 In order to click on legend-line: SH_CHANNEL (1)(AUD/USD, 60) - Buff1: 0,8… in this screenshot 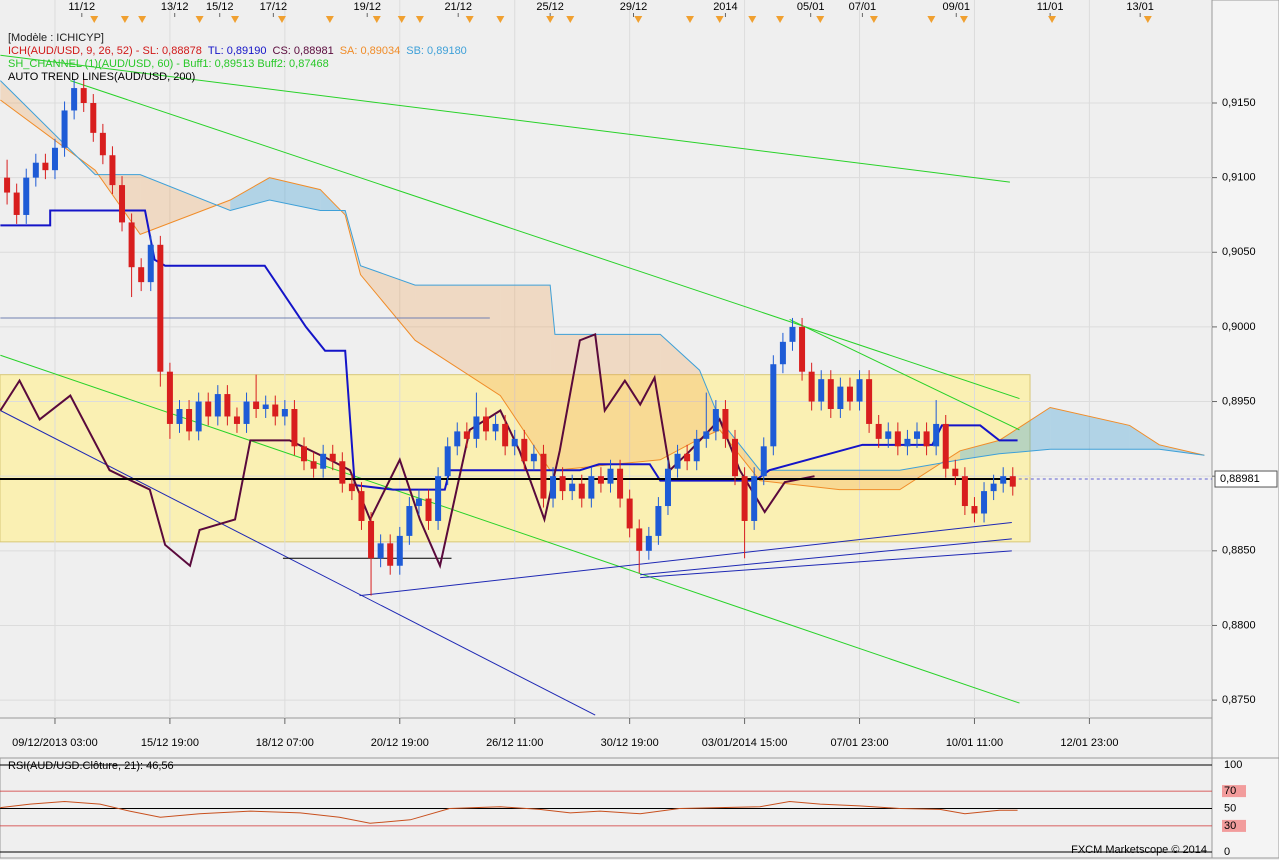, I will do `click(168, 64)`.